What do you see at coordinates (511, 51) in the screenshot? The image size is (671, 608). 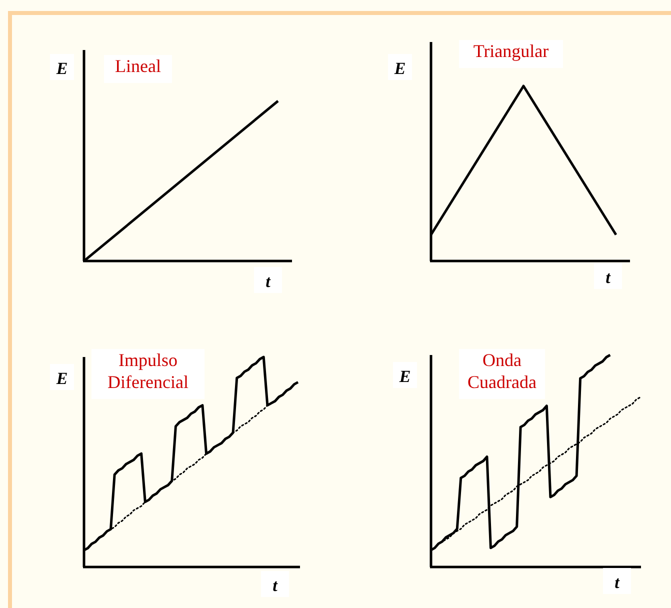 I see `chart-title: Triangular` at bounding box center [511, 51].